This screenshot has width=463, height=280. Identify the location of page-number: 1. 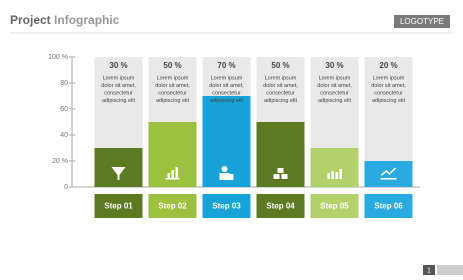
(429, 270).